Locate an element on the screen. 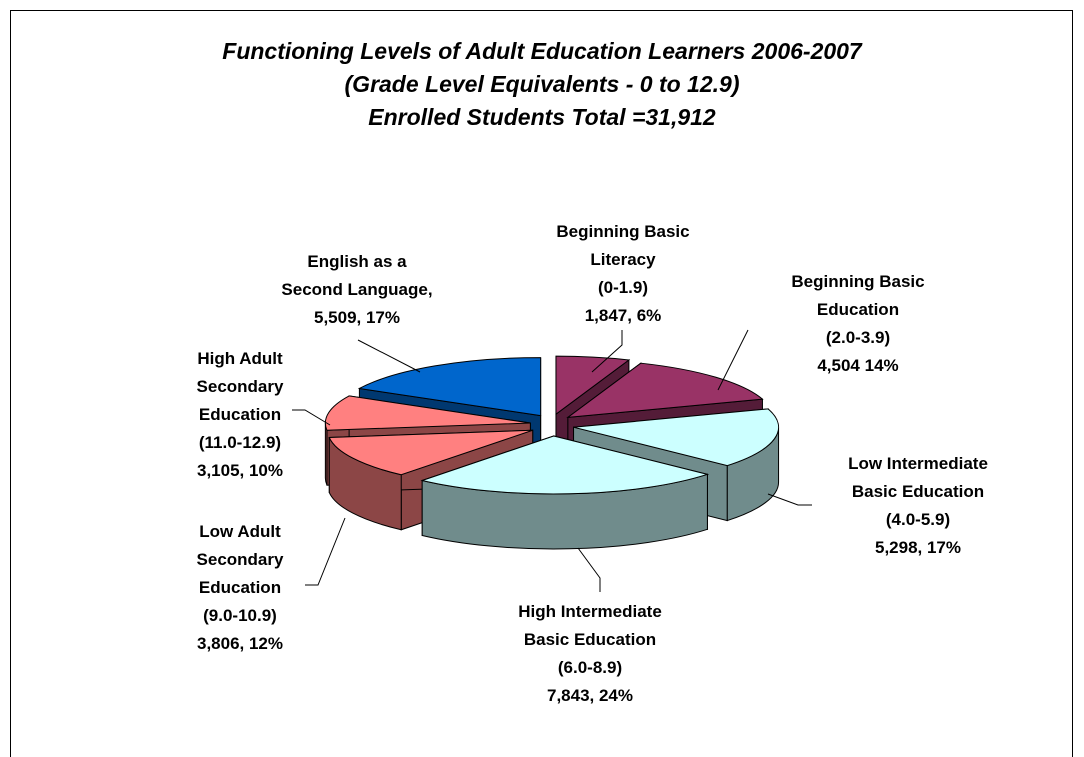 This screenshot has height=757, width=1084. category-label: Low Adult Secondary Education (9.0-10.9) is located at coordinates (240, 573).